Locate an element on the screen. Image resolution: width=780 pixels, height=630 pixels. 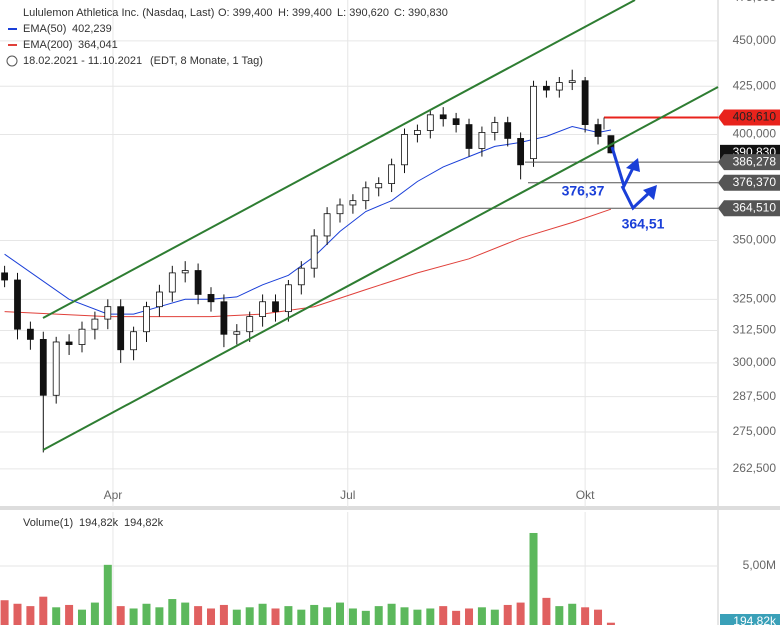
scenario-arrow is located at coordinates (636, 198).